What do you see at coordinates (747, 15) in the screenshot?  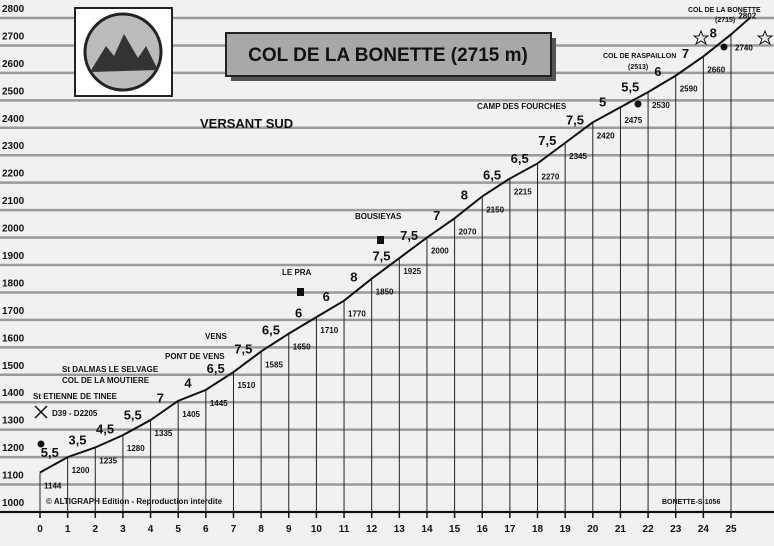 I see `altitude-label: 2802` at bounding box center [747, 15].